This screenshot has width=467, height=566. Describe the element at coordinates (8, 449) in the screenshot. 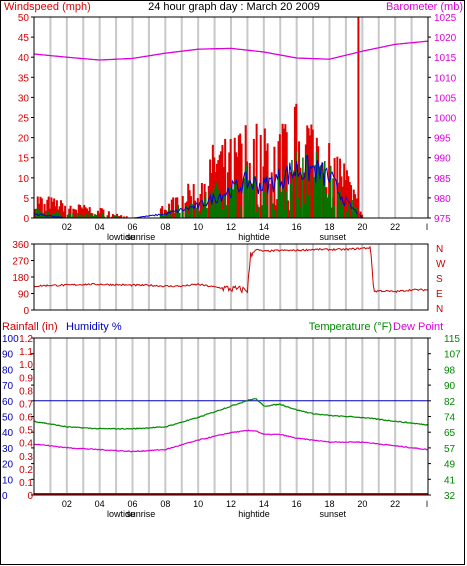

I see `humidity-tick-label: 30` at that location.